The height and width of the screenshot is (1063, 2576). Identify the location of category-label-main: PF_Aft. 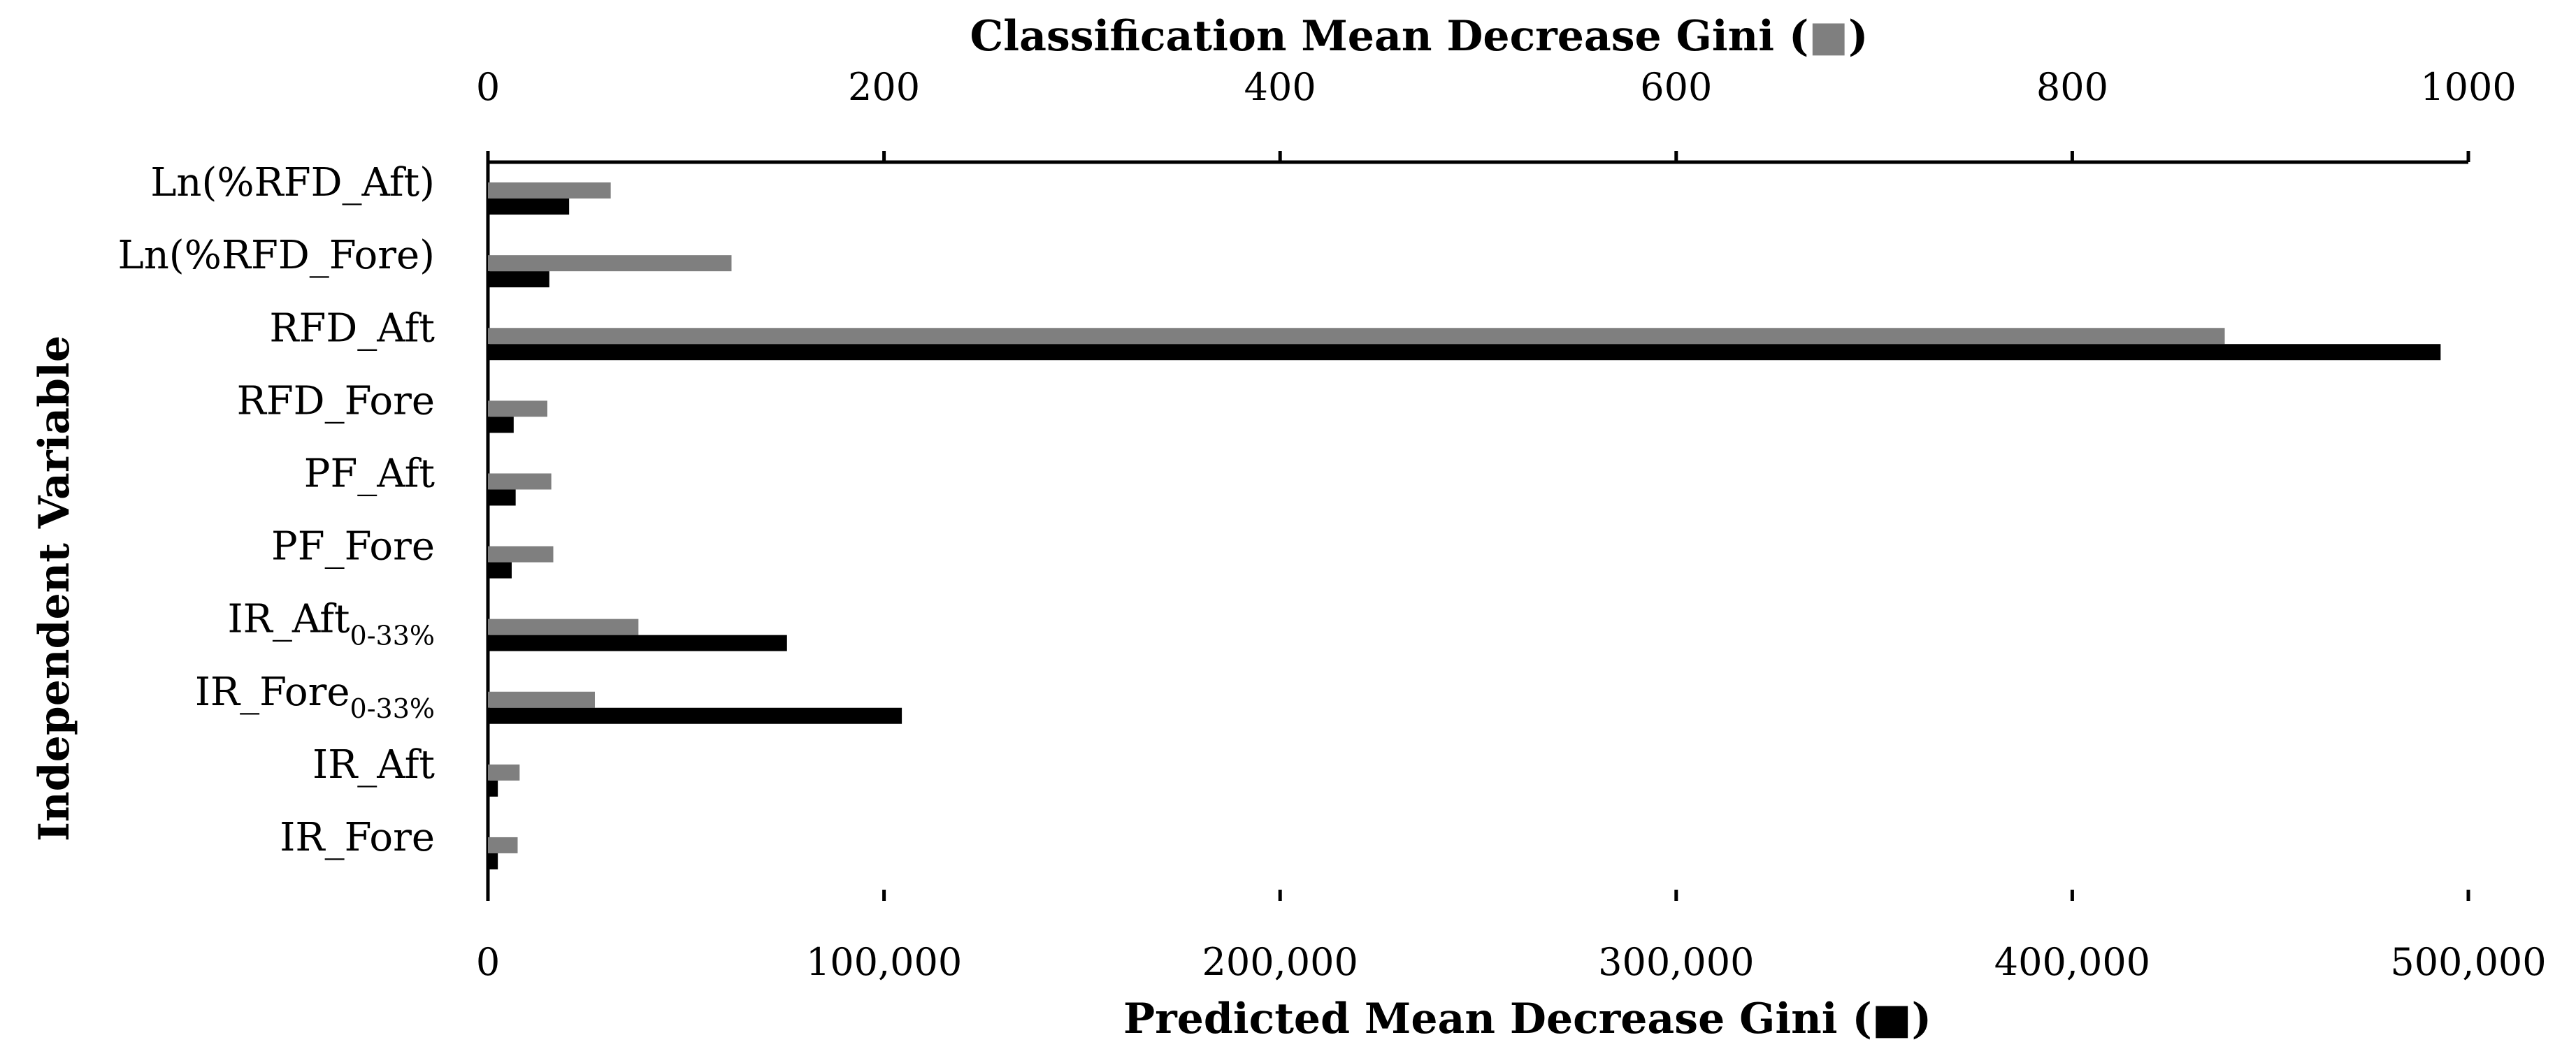
(370, 474).